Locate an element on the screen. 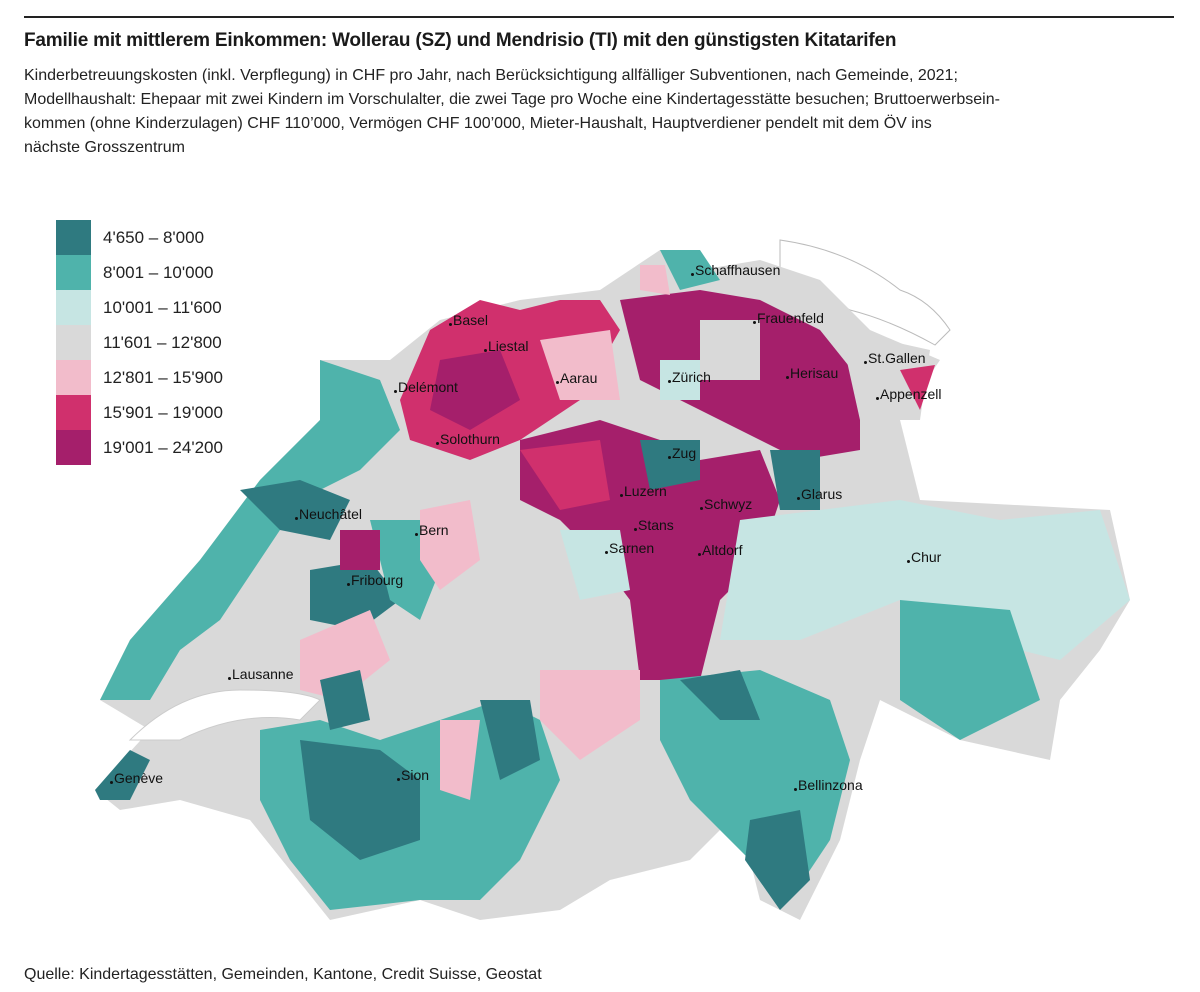 This screenshot has width=1200, height=992. city-label: Delémont is located at coordinates (426, 387).